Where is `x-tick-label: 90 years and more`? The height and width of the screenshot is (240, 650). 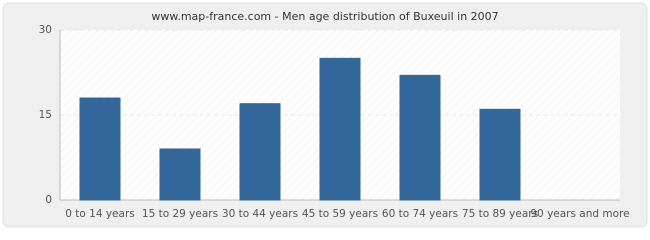
x-tick-label: 90 years and more is located at coordinates (579, 214).